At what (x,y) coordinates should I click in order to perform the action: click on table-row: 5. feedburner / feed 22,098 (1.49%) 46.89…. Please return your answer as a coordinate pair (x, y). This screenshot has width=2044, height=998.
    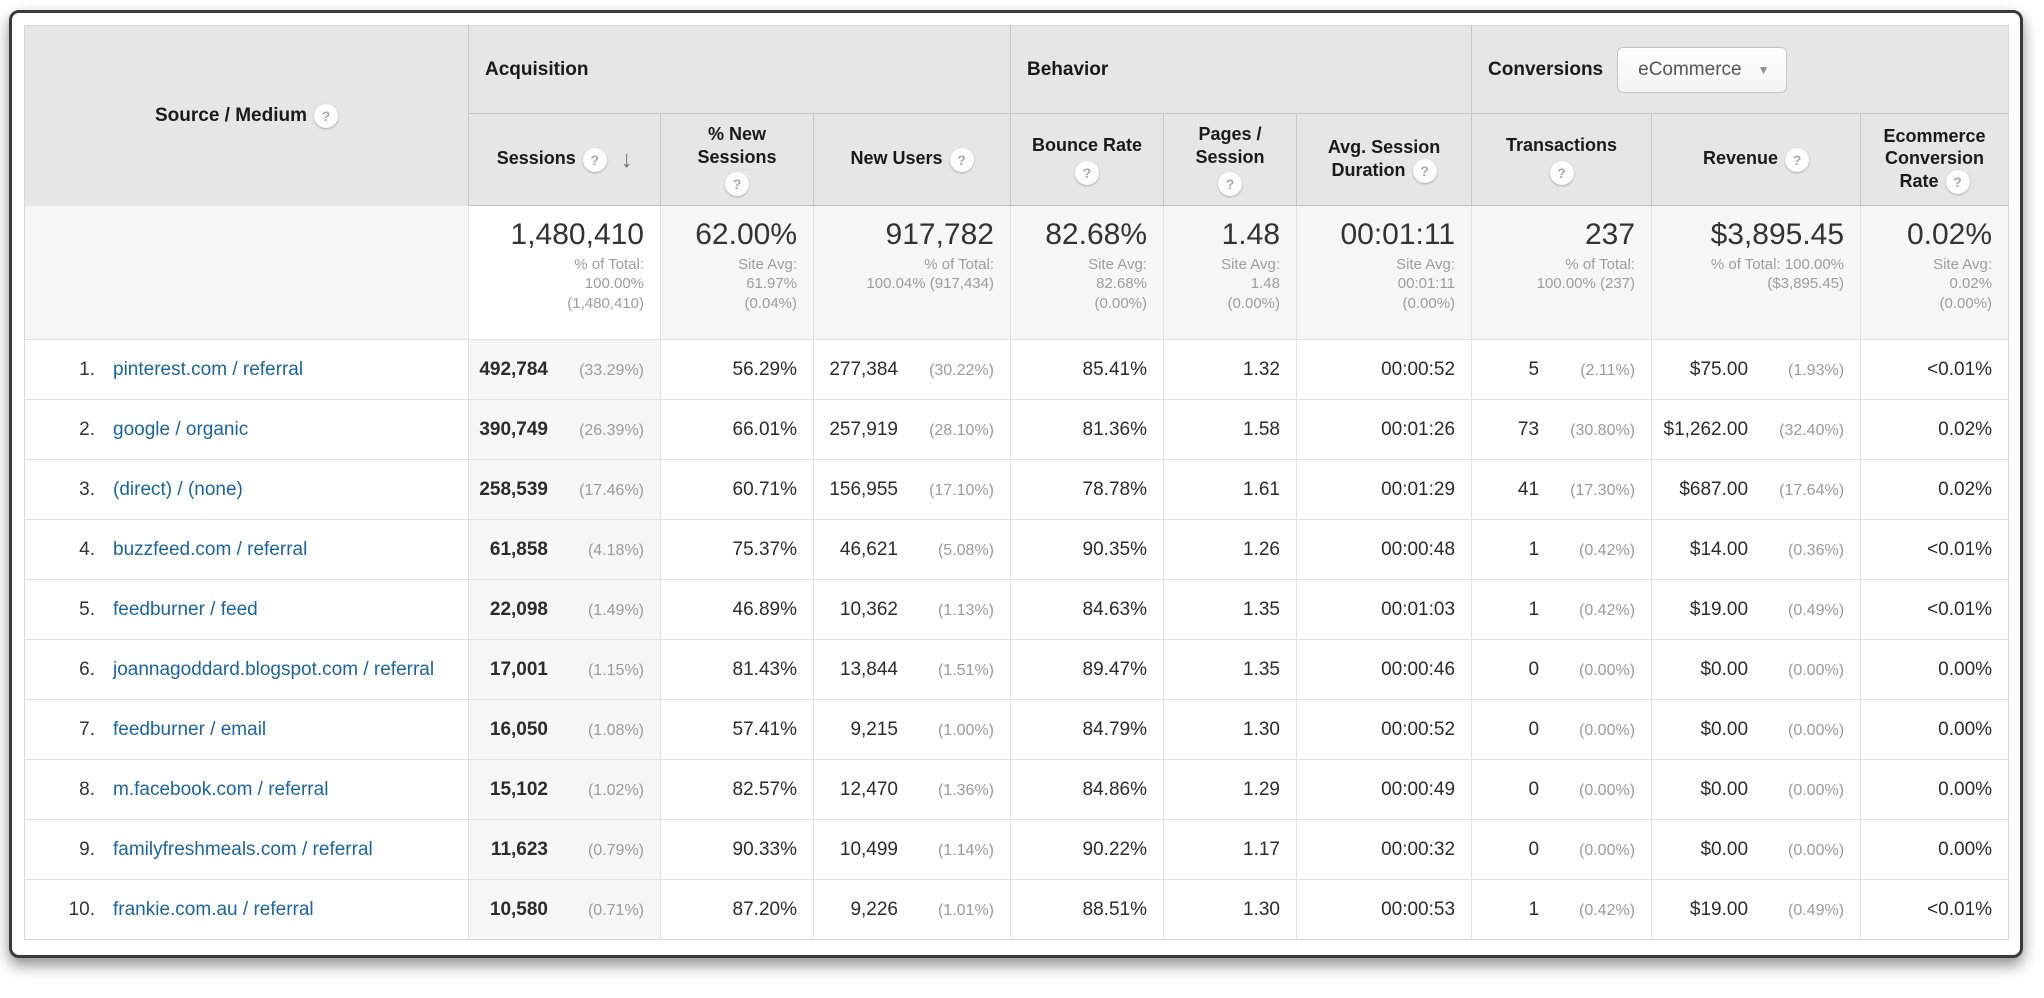
    Looking at the image, I should click on (1016, 609).